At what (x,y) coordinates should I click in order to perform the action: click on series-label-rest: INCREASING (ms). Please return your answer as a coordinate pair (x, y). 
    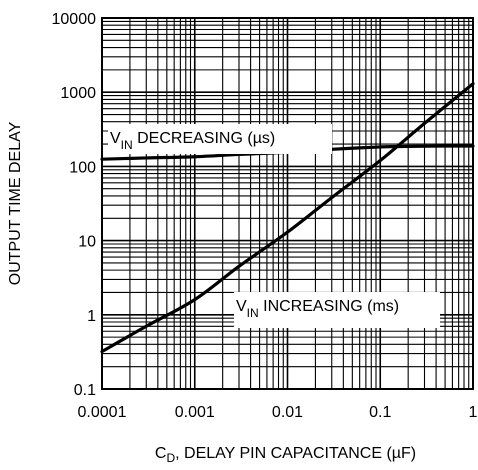
    Looking at the image, I should click on (329, 306).